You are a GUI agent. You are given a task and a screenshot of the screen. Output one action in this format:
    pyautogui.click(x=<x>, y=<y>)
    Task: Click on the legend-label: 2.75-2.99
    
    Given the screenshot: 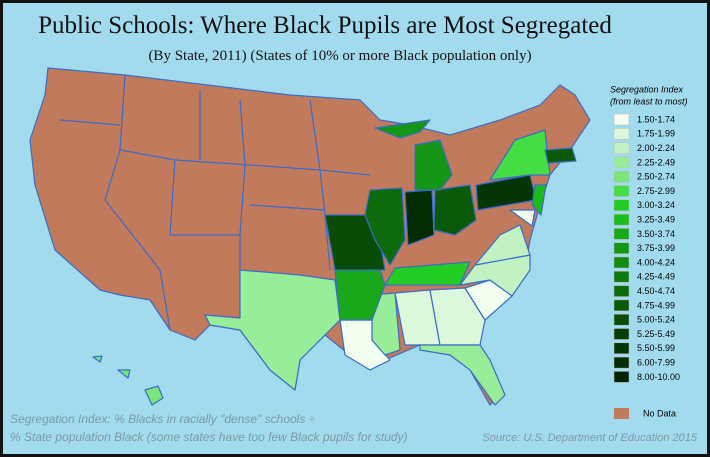 What is the action you would take?
    pyautogui.click(x=656, y=191)
    